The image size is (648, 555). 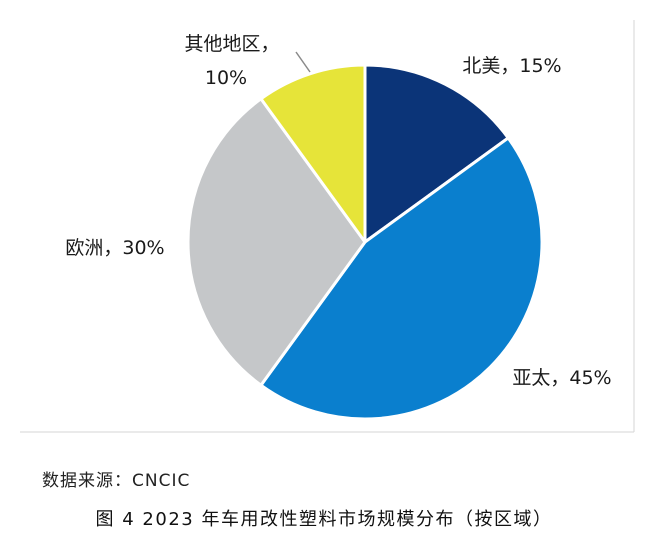 What do you see at coordinates (561, 378) in the screenshot?
I see `slice-label-2: 亚太，45%` at bounding box center [561, 378].